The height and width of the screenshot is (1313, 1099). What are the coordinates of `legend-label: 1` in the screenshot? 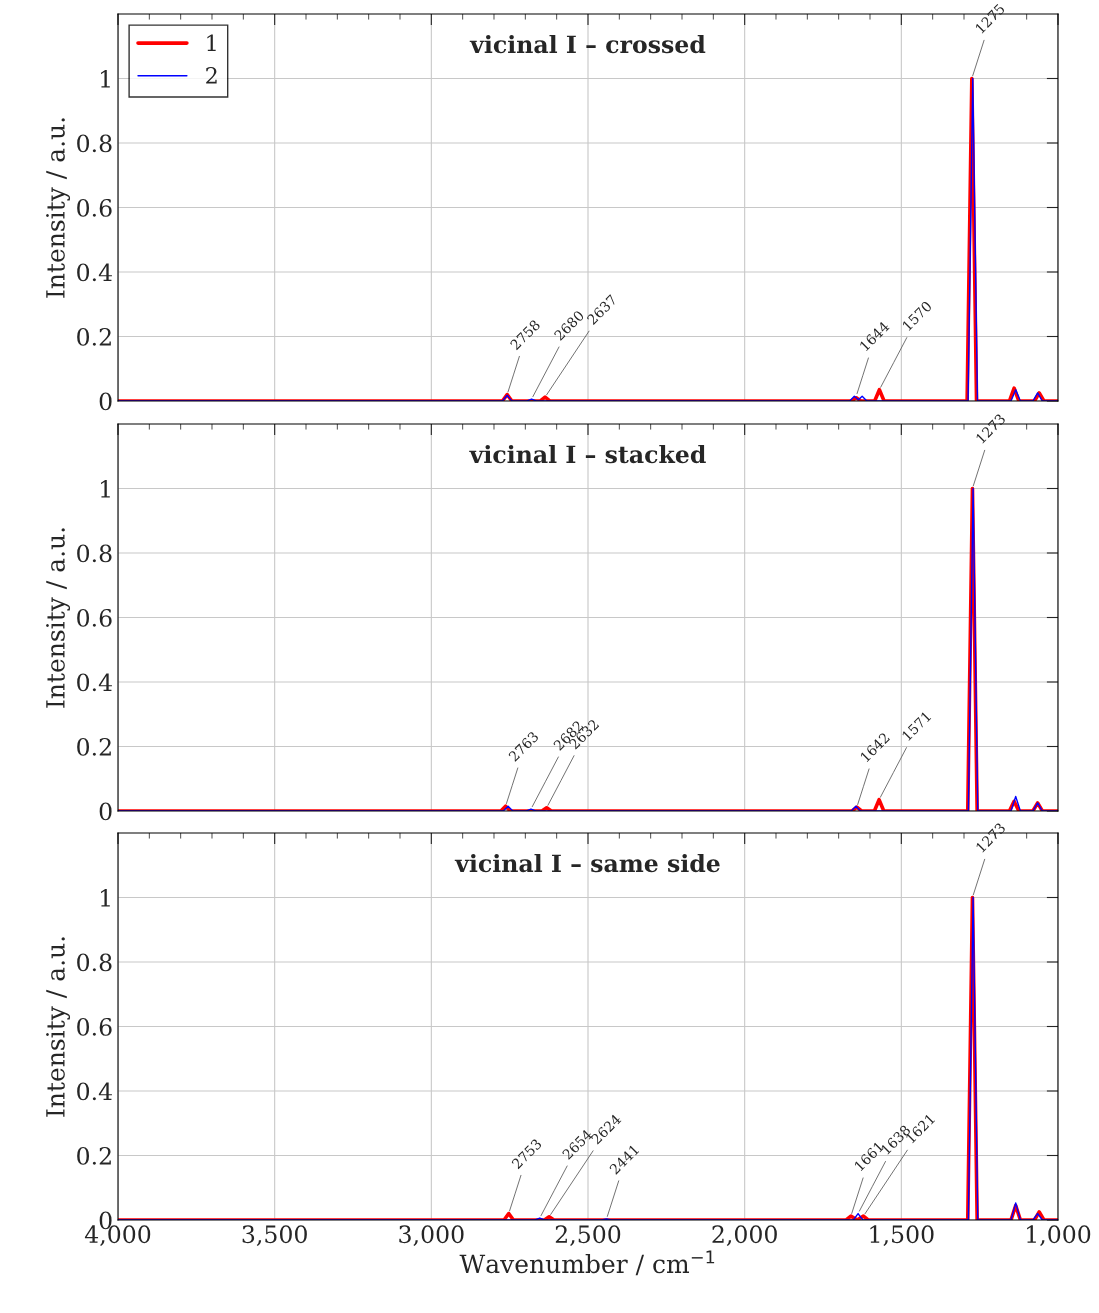 It's located at (211, 42).